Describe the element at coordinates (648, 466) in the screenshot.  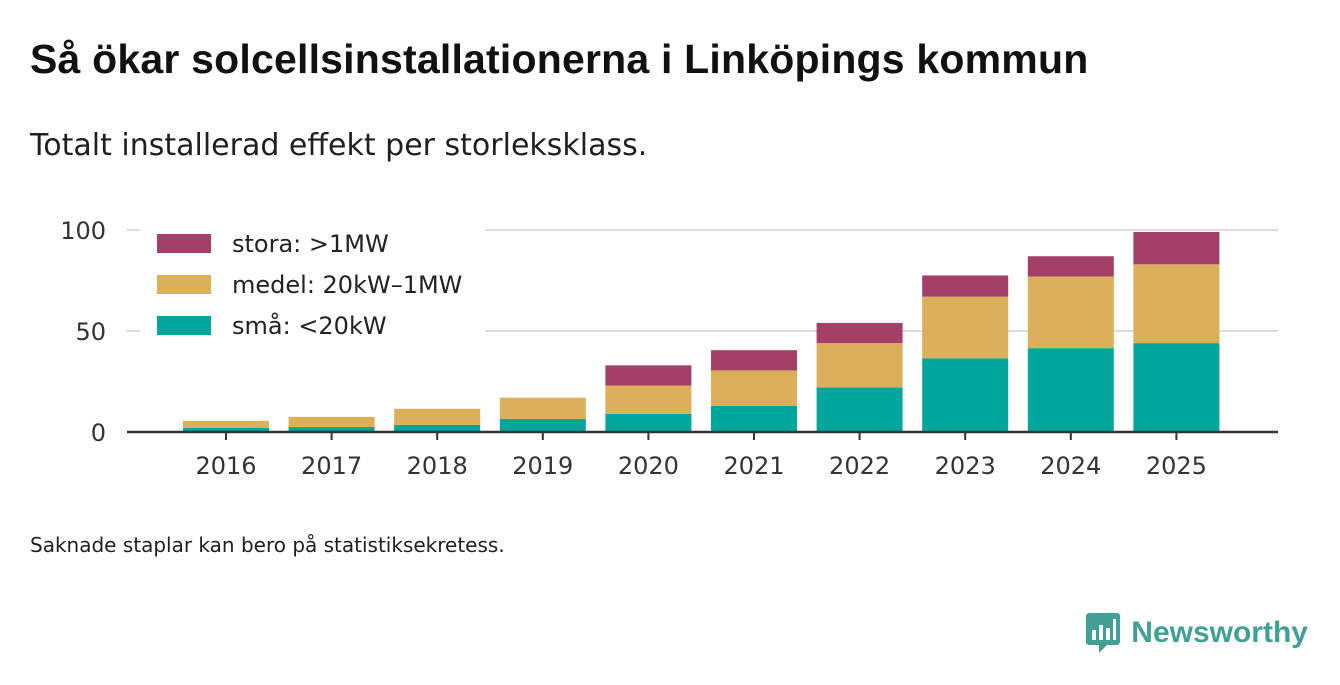
I see `x-tick-label-2020: 2020` at that location.